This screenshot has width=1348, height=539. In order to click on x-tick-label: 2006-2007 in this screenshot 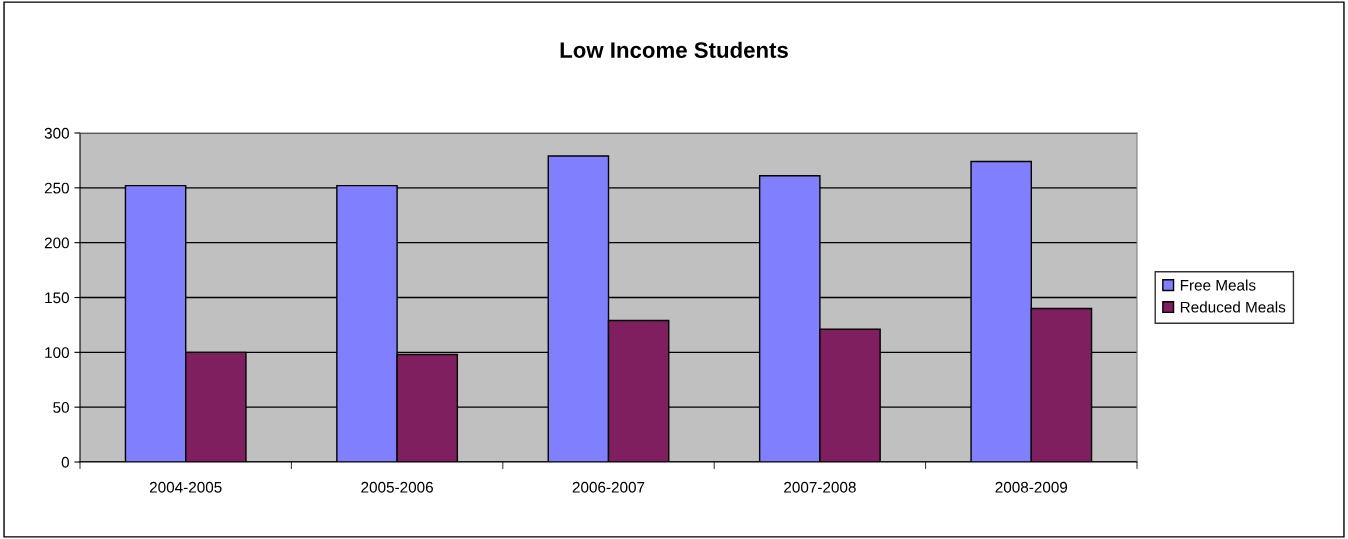, I will do `click(608, 487)`.